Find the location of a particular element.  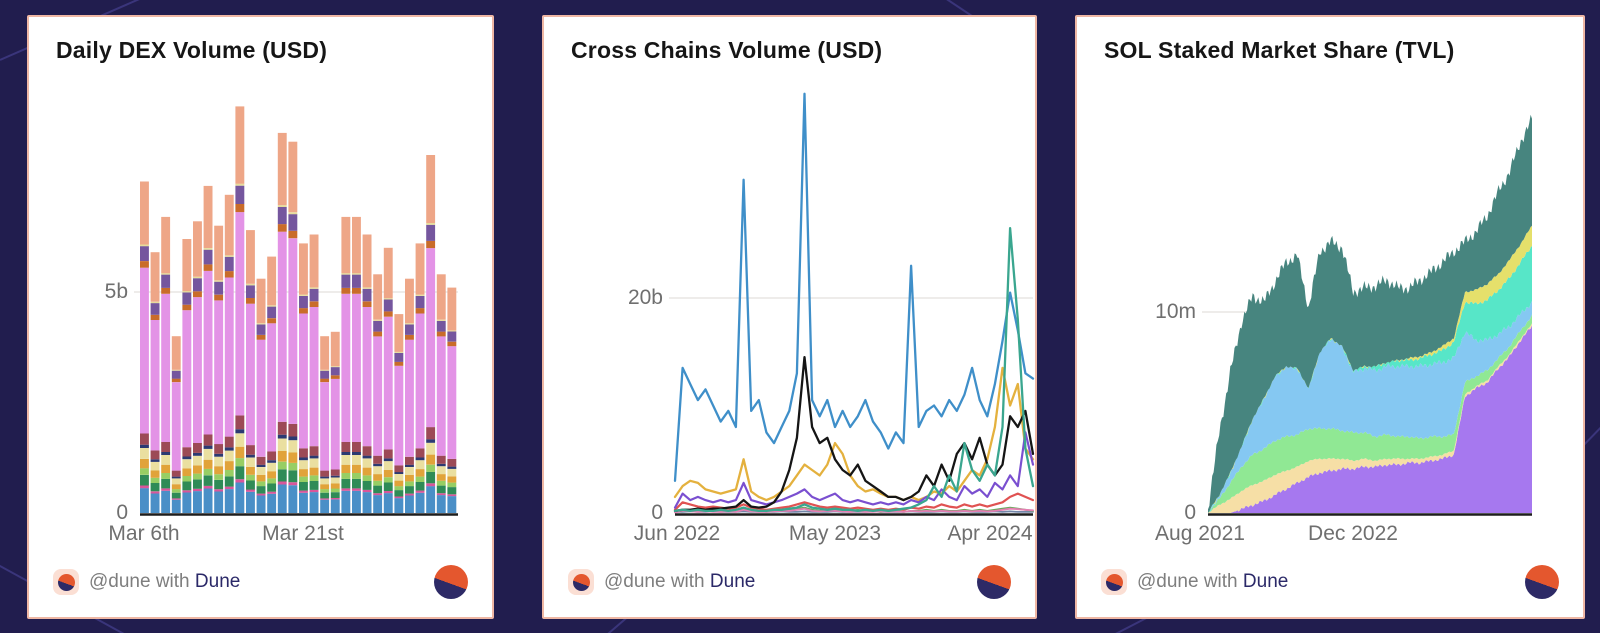

chart-title: SOL Staked Market Share (TVL) is located at coordinates (1279, 50).